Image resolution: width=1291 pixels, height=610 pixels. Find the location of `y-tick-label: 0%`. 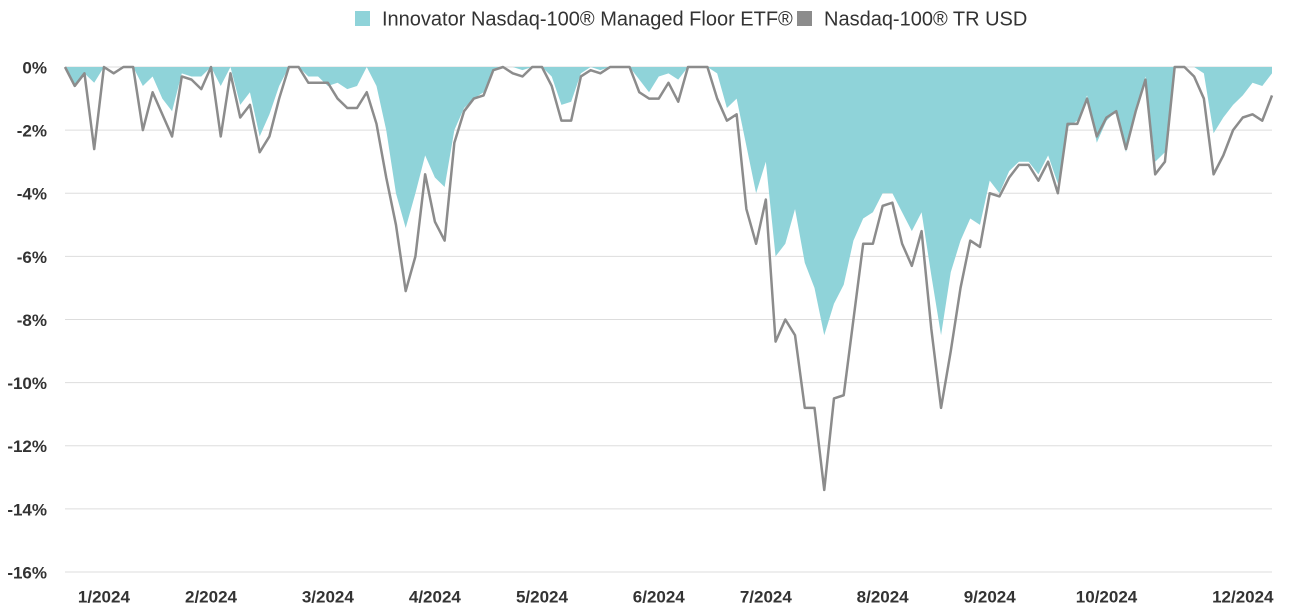

y-tick-label: 0% is located at coordinates (34, 67).